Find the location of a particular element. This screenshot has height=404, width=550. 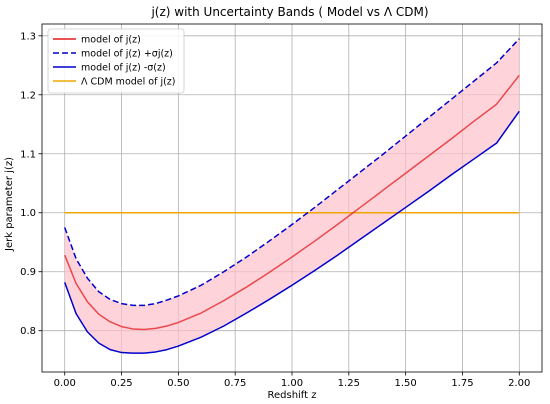

y-axis-label: Jerk parameter j(z) is located at coordinates (9, 204).